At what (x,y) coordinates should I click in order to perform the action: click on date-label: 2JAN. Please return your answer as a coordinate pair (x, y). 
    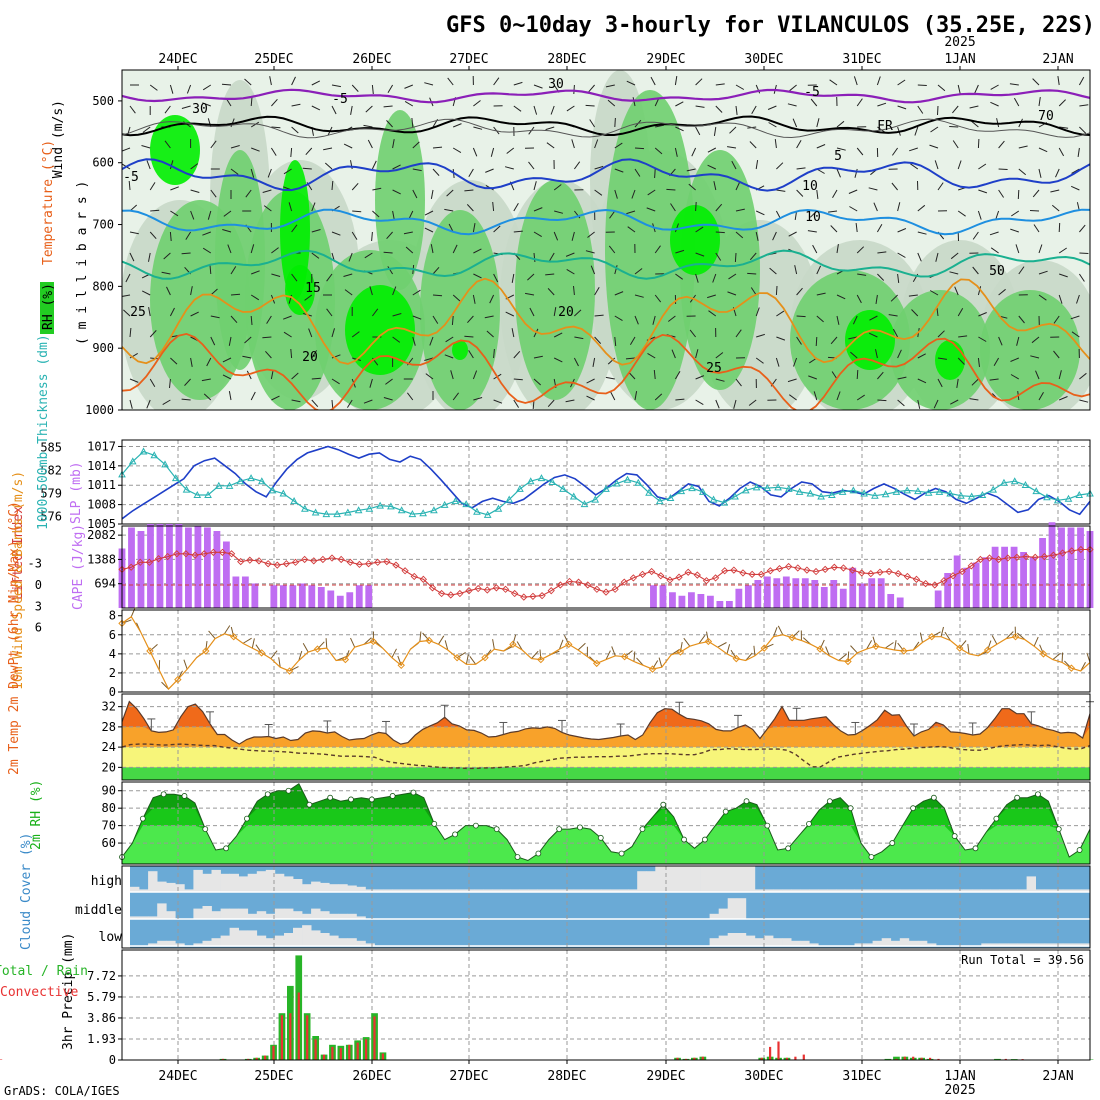
    Looking at the image, I should click on (1057, 1076).